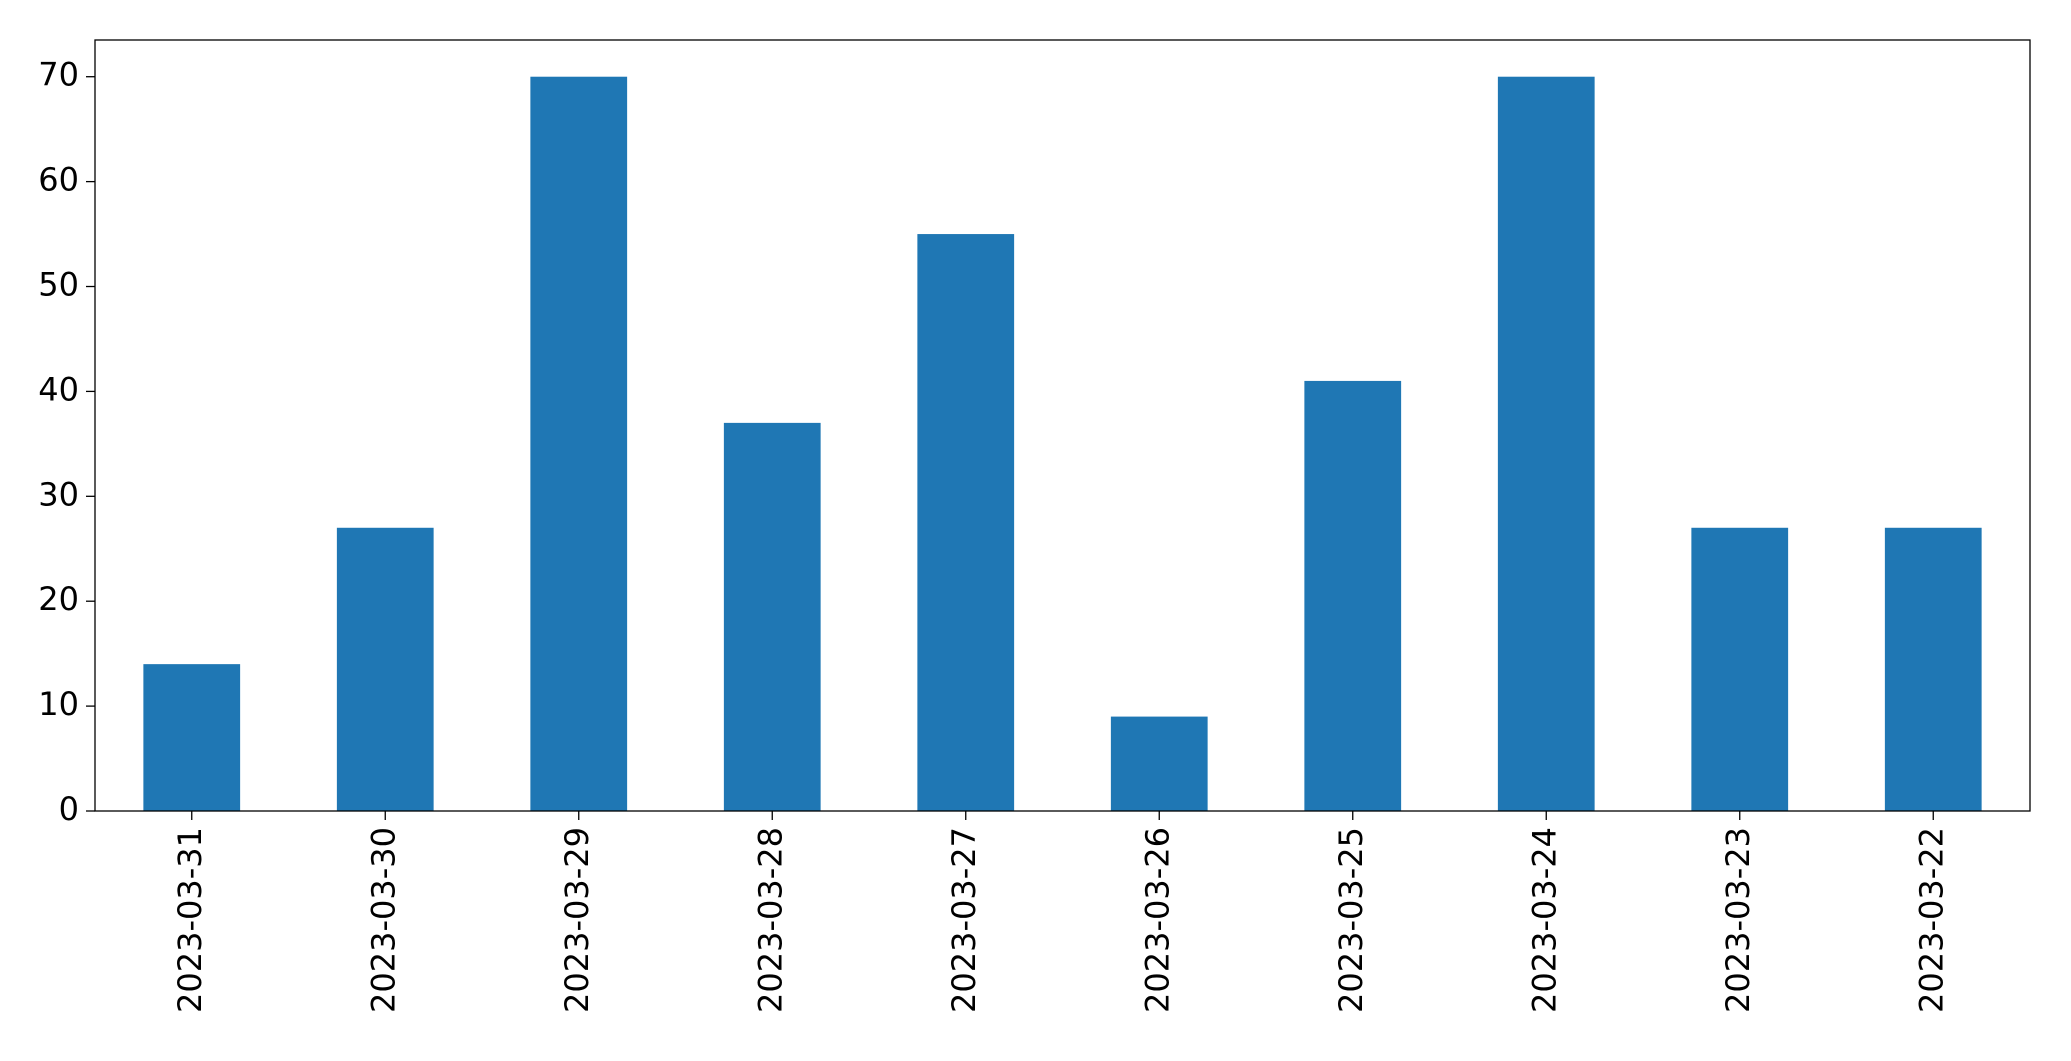 The image size is (2071, 1061). I want to click on x-tick-label: 2023-03-22, so click(1931, 920).